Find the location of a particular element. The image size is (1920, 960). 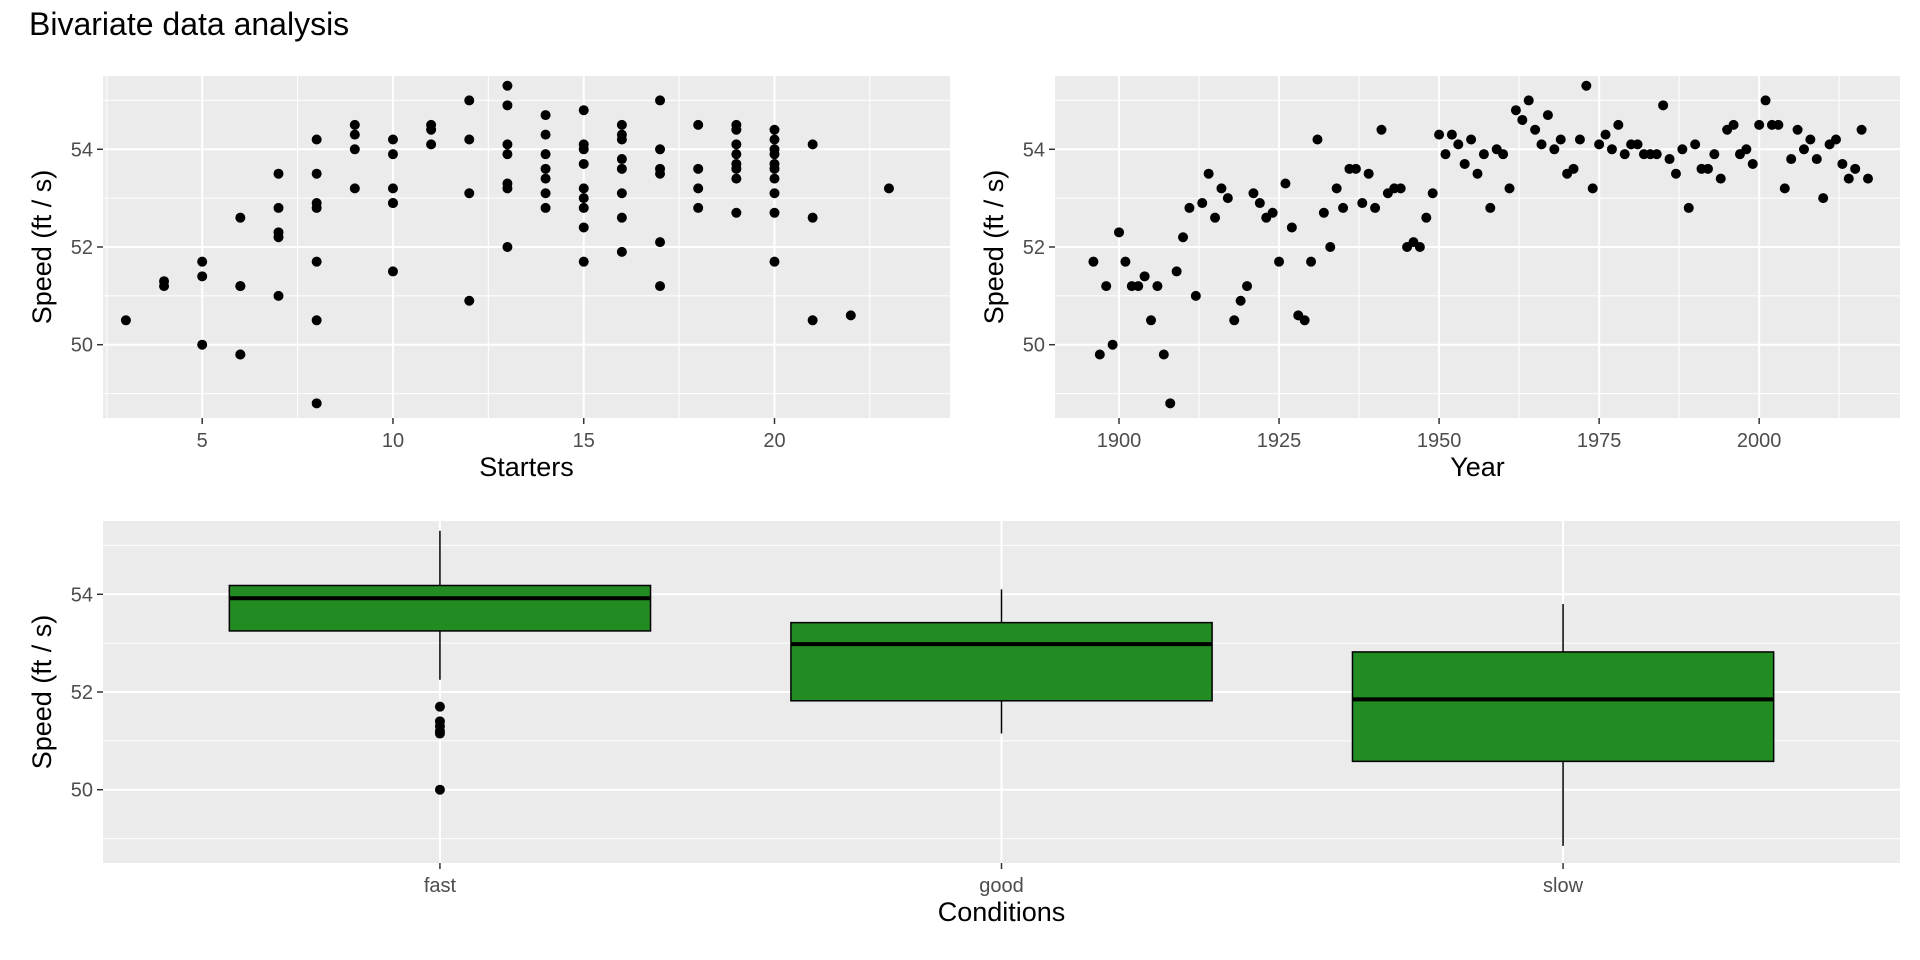

x-tick-label: 2000 is located at coordinates (1759, 441).